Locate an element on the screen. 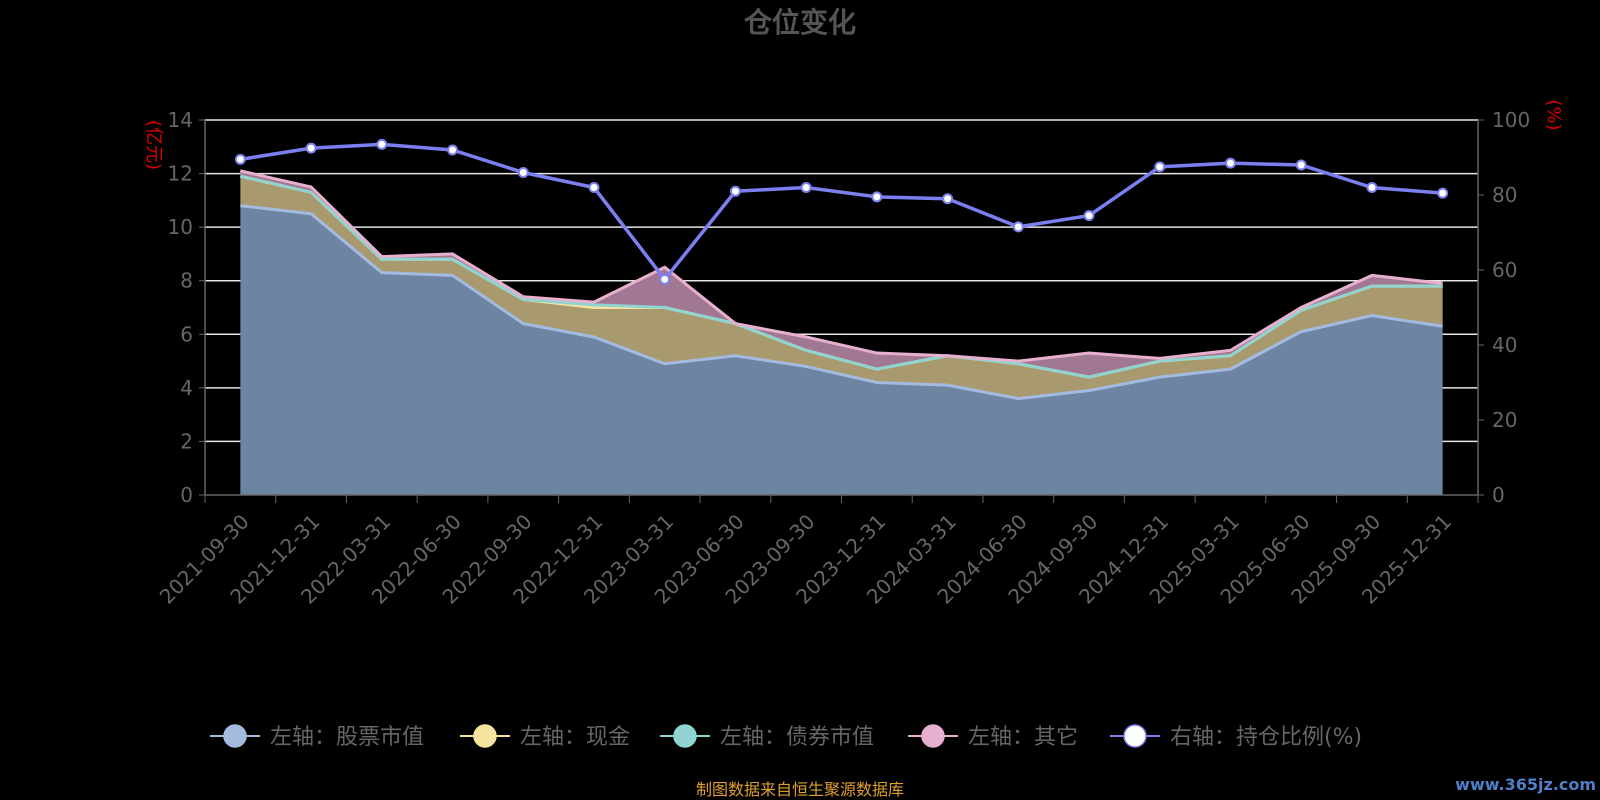 The width and height of the screenshot is (1600, 800). right-y-tick-label: 60 is located at coordinates (1504, 270).